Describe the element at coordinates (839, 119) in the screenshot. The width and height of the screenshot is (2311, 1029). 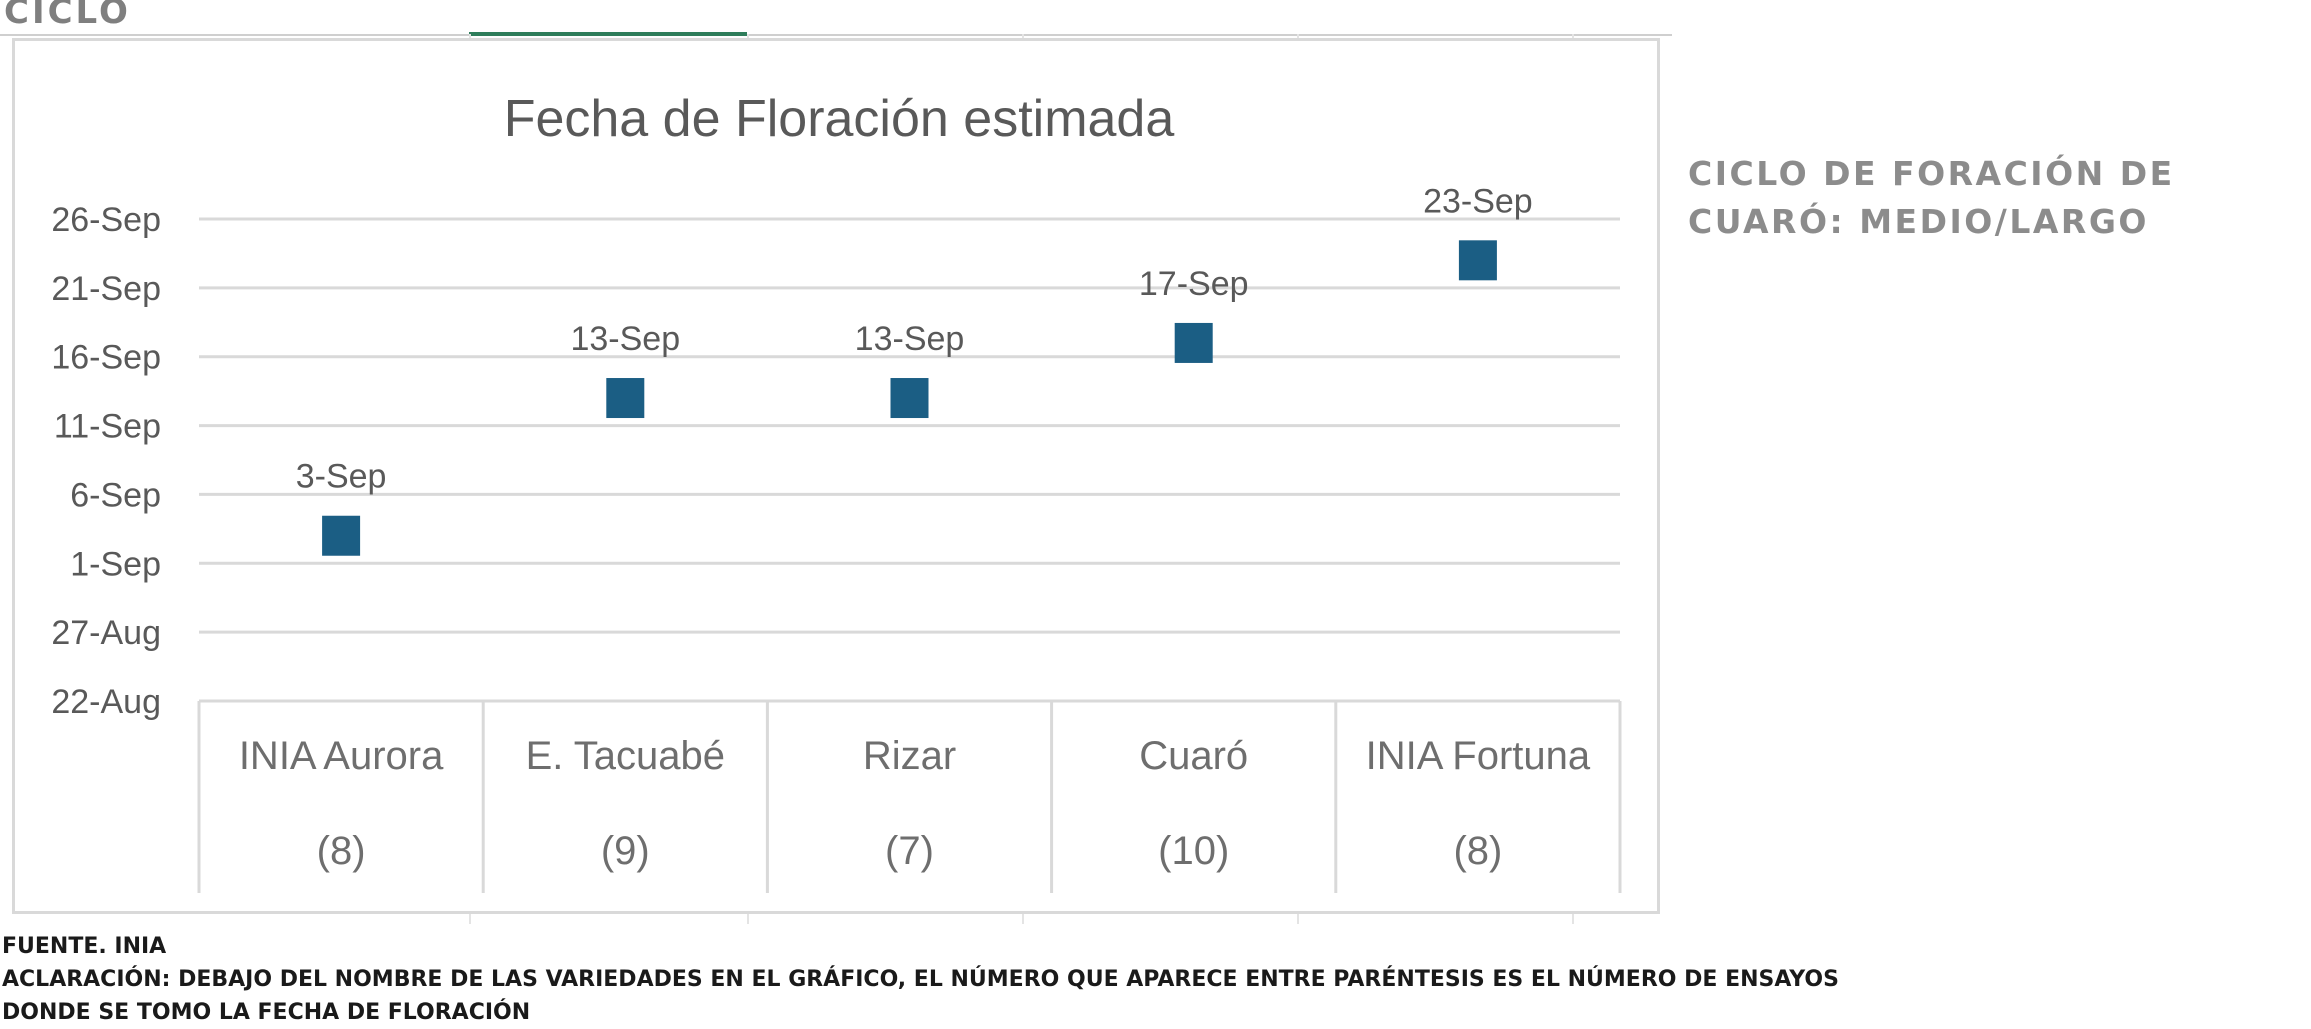
I see `chart-title: Fecha de Floración estimada` at that location.